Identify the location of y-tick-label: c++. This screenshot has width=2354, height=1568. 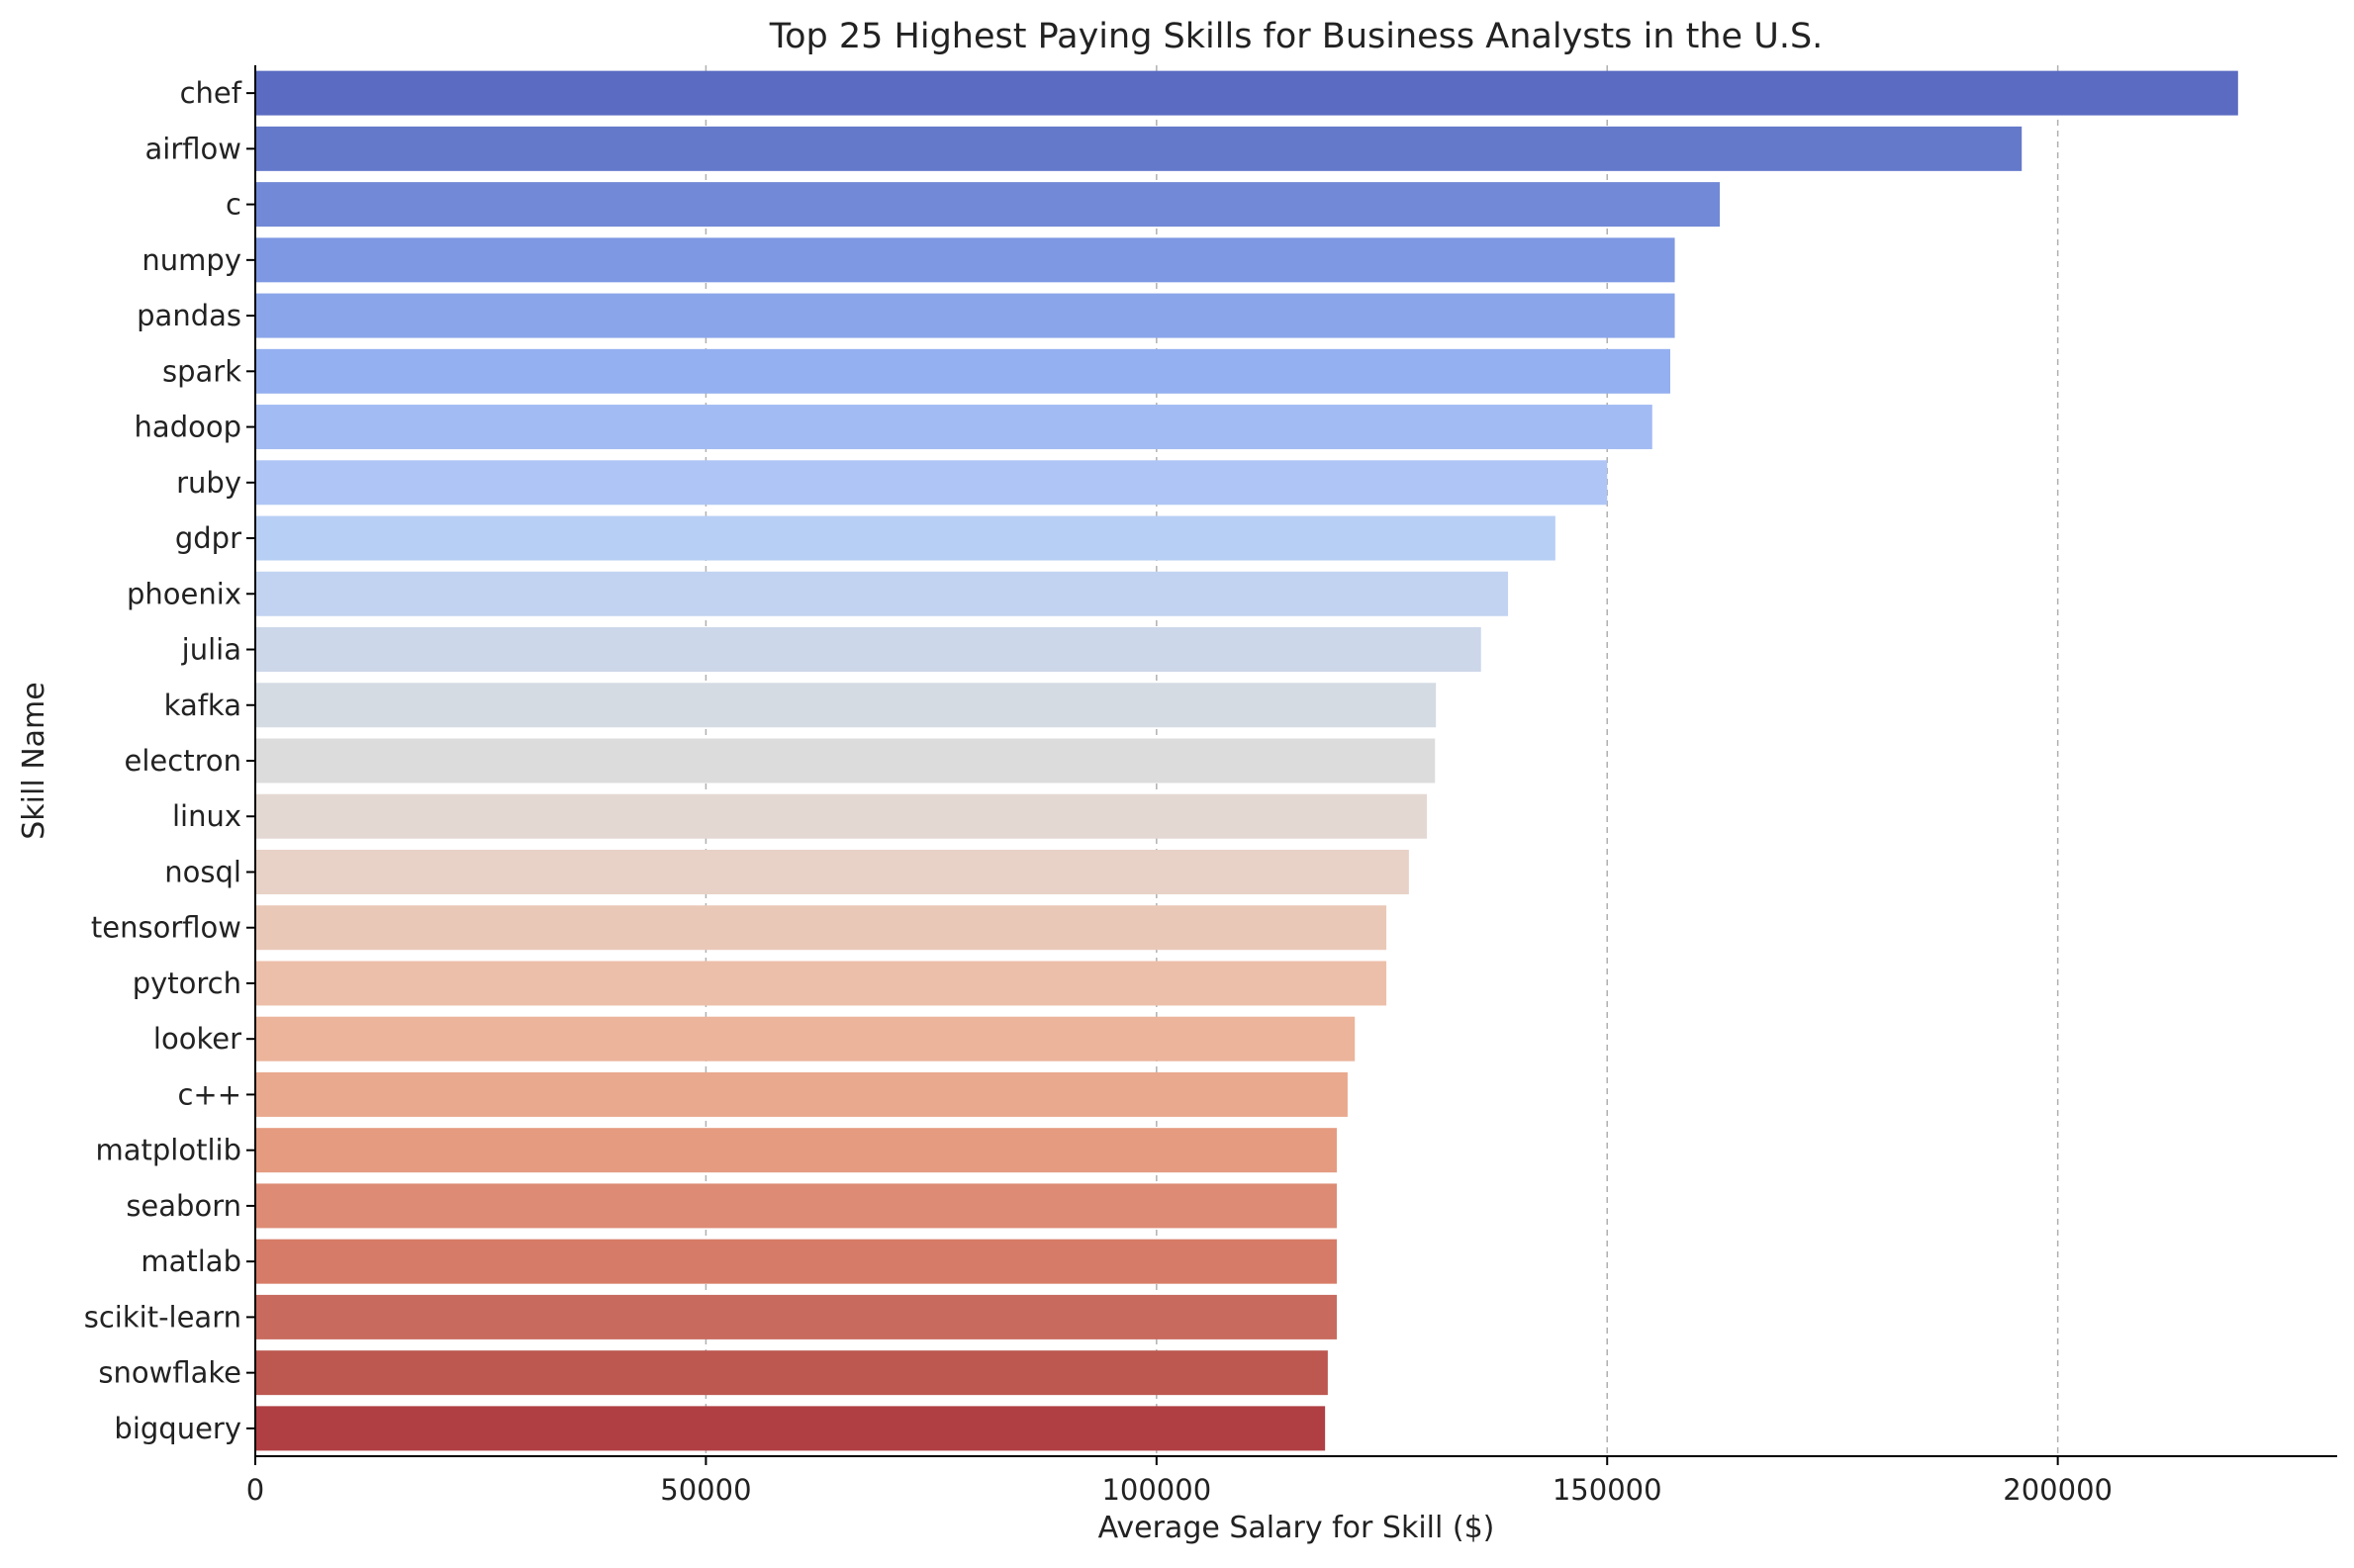
(209, 1094).